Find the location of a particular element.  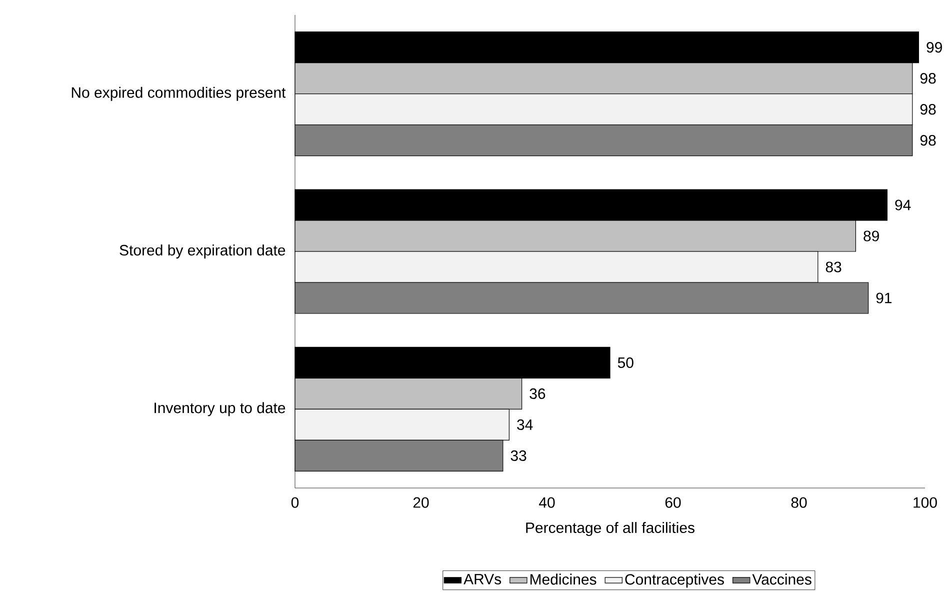

legend-label: Vaccines is located at coordinates (782, 579).